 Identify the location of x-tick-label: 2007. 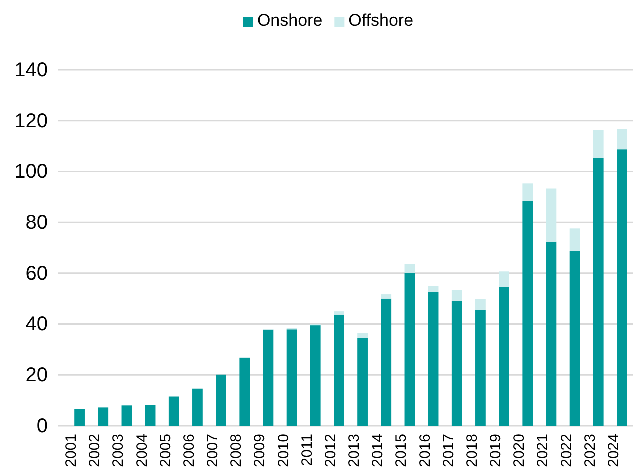
(213, 451).